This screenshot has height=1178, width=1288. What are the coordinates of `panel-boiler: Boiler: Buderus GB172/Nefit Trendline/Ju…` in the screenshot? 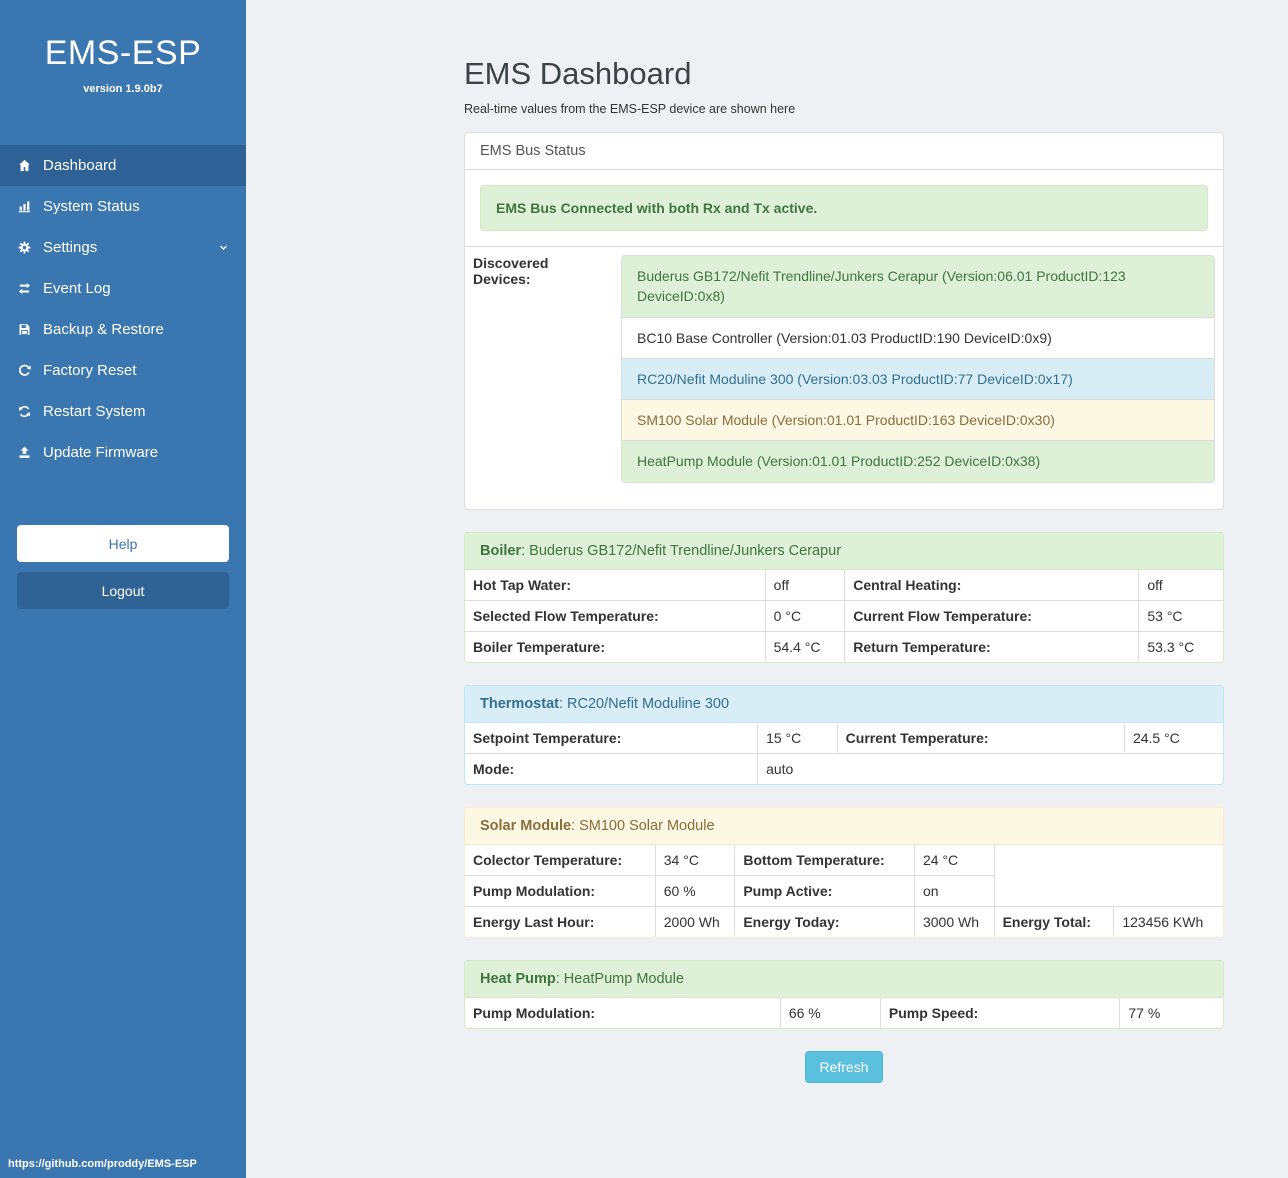 It's located at (844, 597).